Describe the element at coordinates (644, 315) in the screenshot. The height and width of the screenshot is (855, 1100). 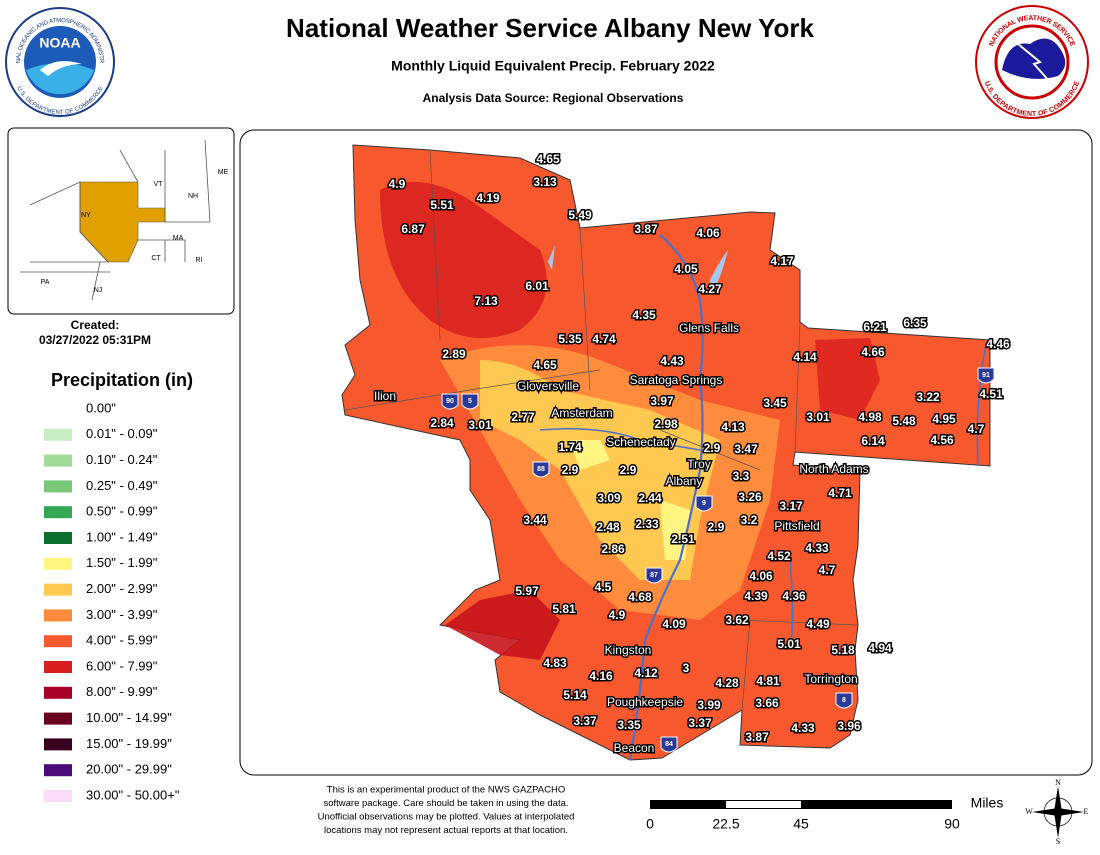
I see `station-value: 4.35` at that location.